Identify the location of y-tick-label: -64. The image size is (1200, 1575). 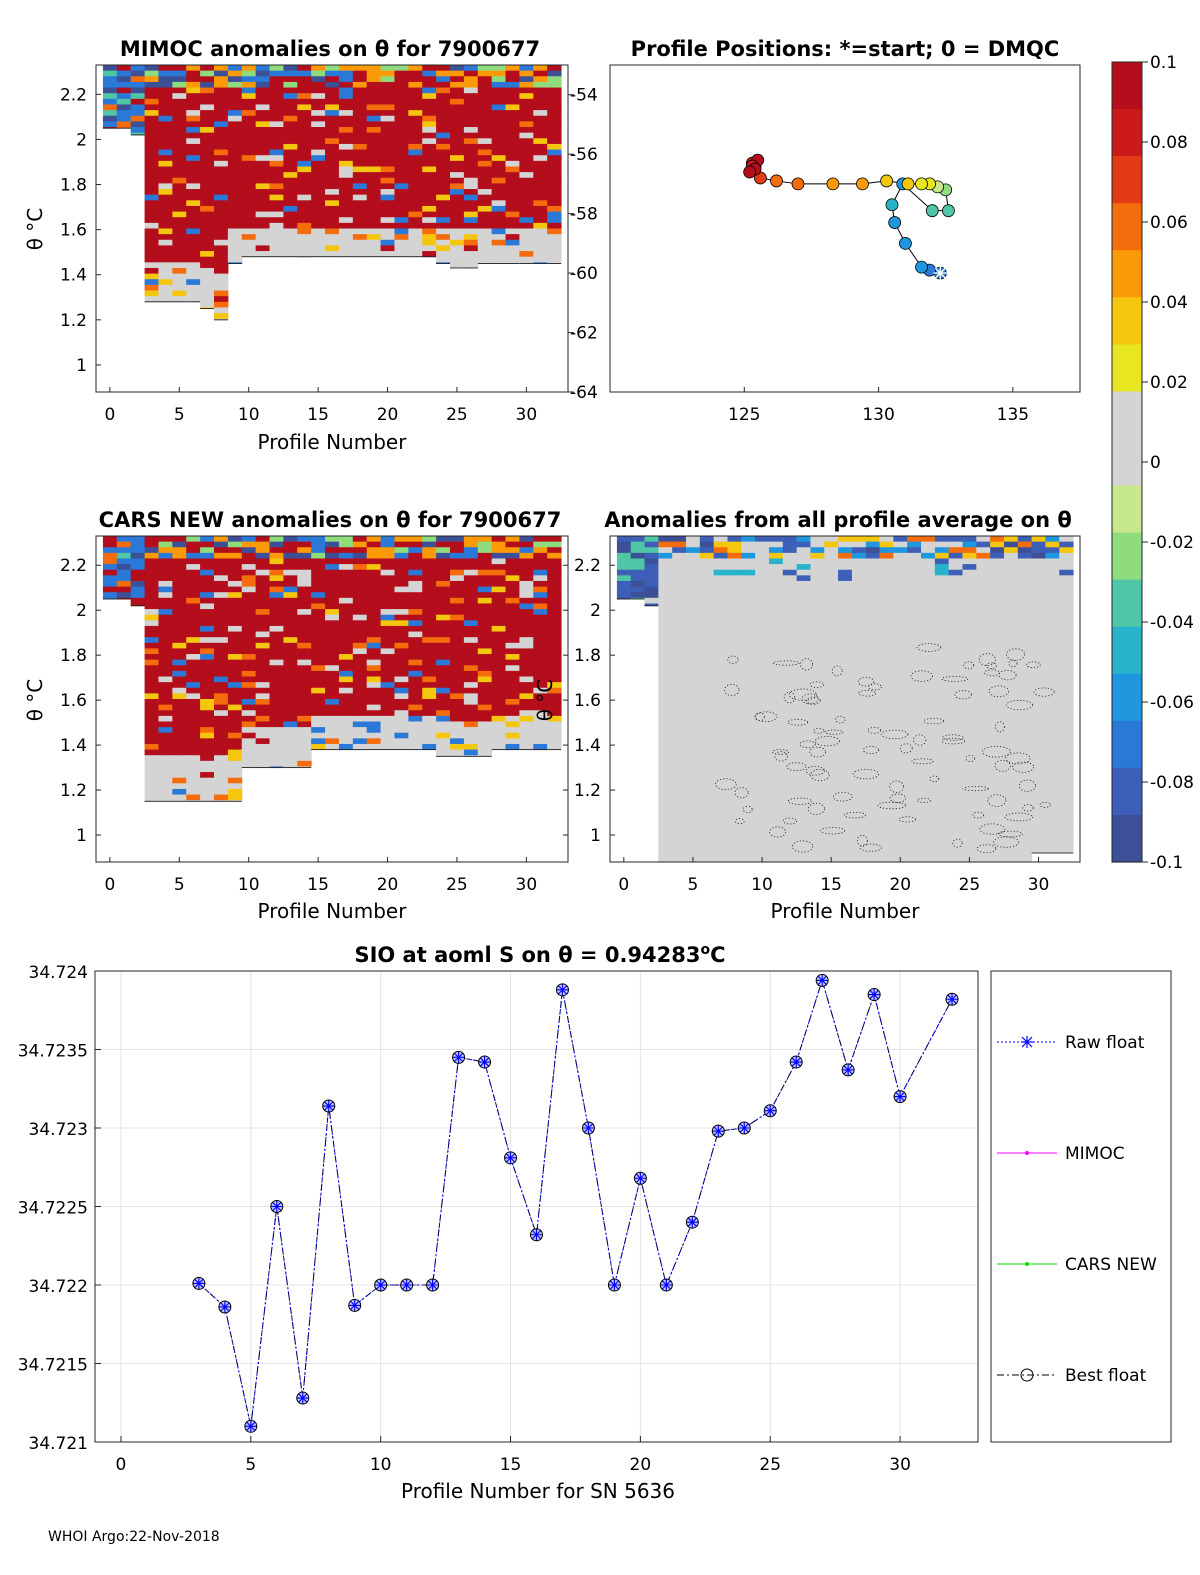
(584, 393).